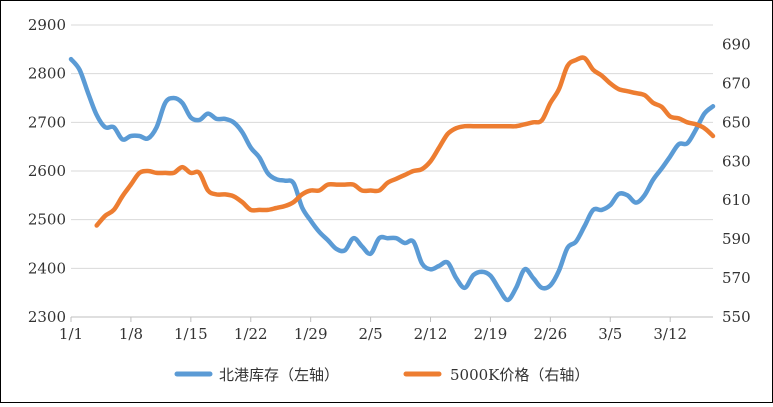 This screenshot has width=773, height=407. Describe the element at coordinates (736, 161) in the screenshot. I see `right-tick-label: 630` at that location.